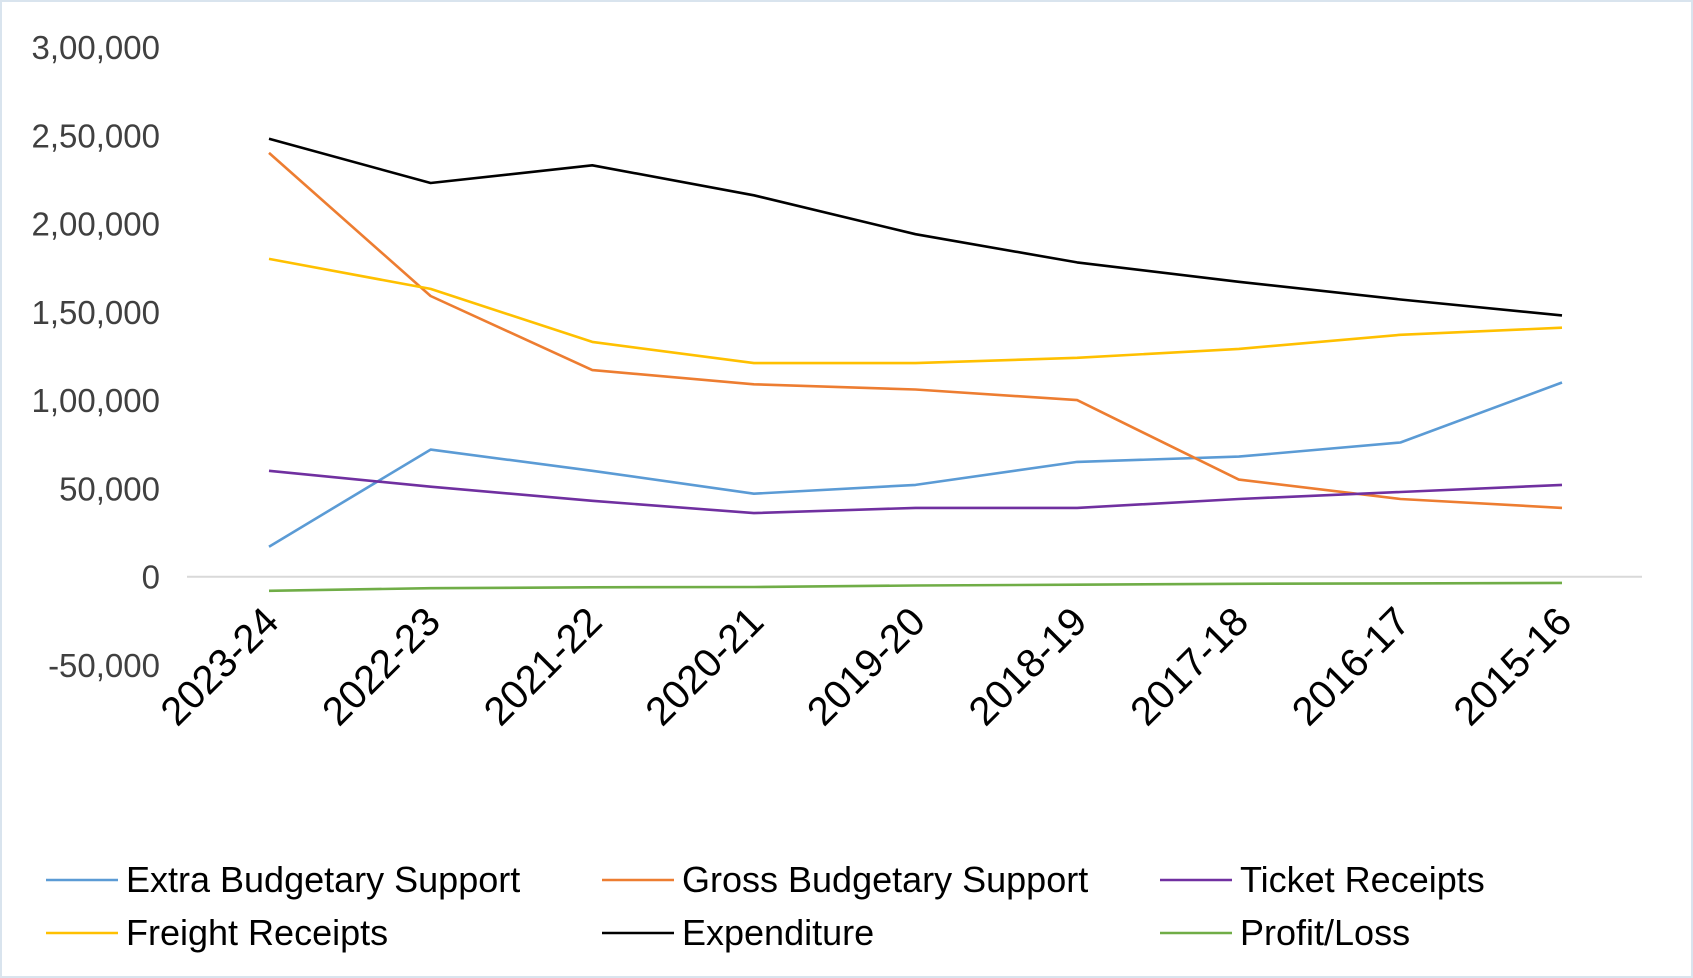  Describe the element at coordinates (704, 666) in the screenshot. I see `x-tick-label: 2020-21` at that location.